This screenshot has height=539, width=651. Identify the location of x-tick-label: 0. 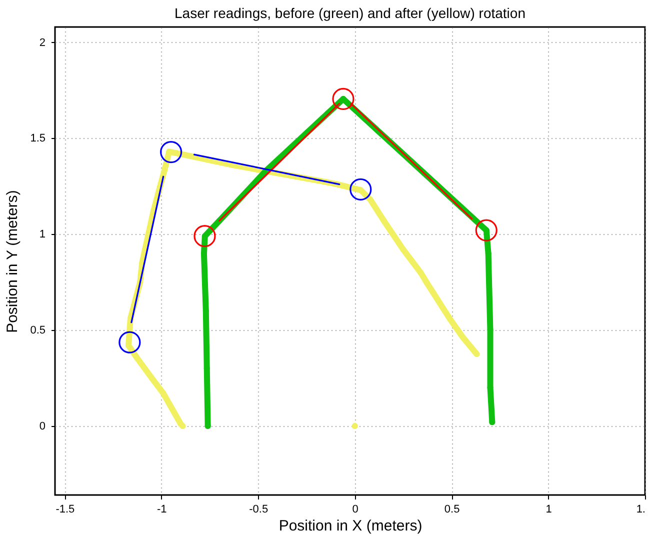
(355, 510).